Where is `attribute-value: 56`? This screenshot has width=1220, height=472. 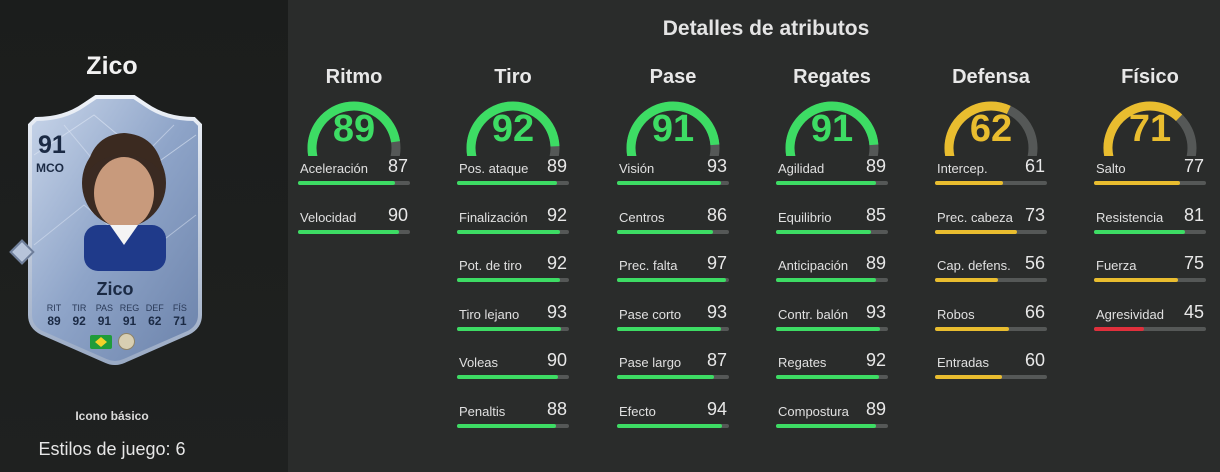
attribute-value: 56 is located at coordinates (1034, 263).